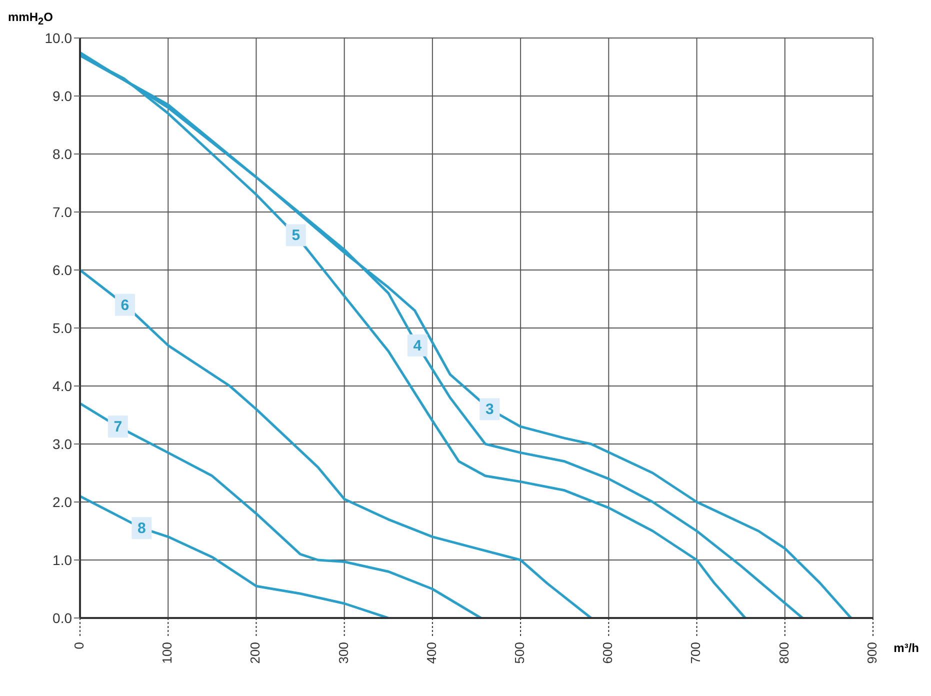  I want to click on y-tick-label: 3.0, so click(62, 444).